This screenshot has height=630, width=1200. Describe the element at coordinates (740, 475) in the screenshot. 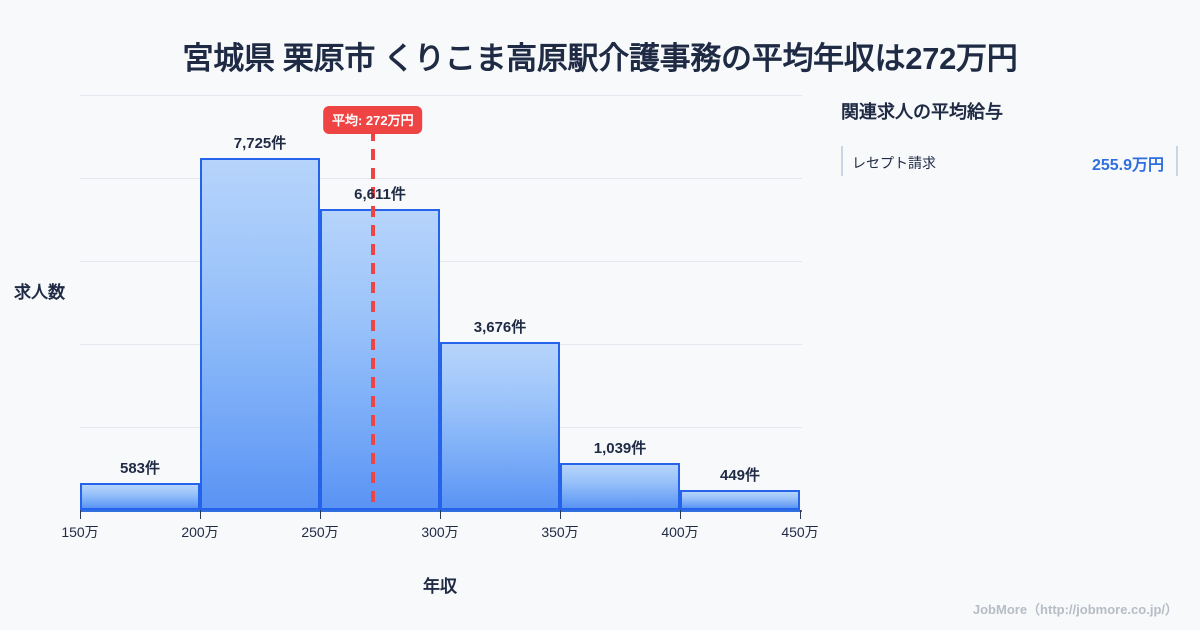

I see `bar-value-label: 449件` at that location.